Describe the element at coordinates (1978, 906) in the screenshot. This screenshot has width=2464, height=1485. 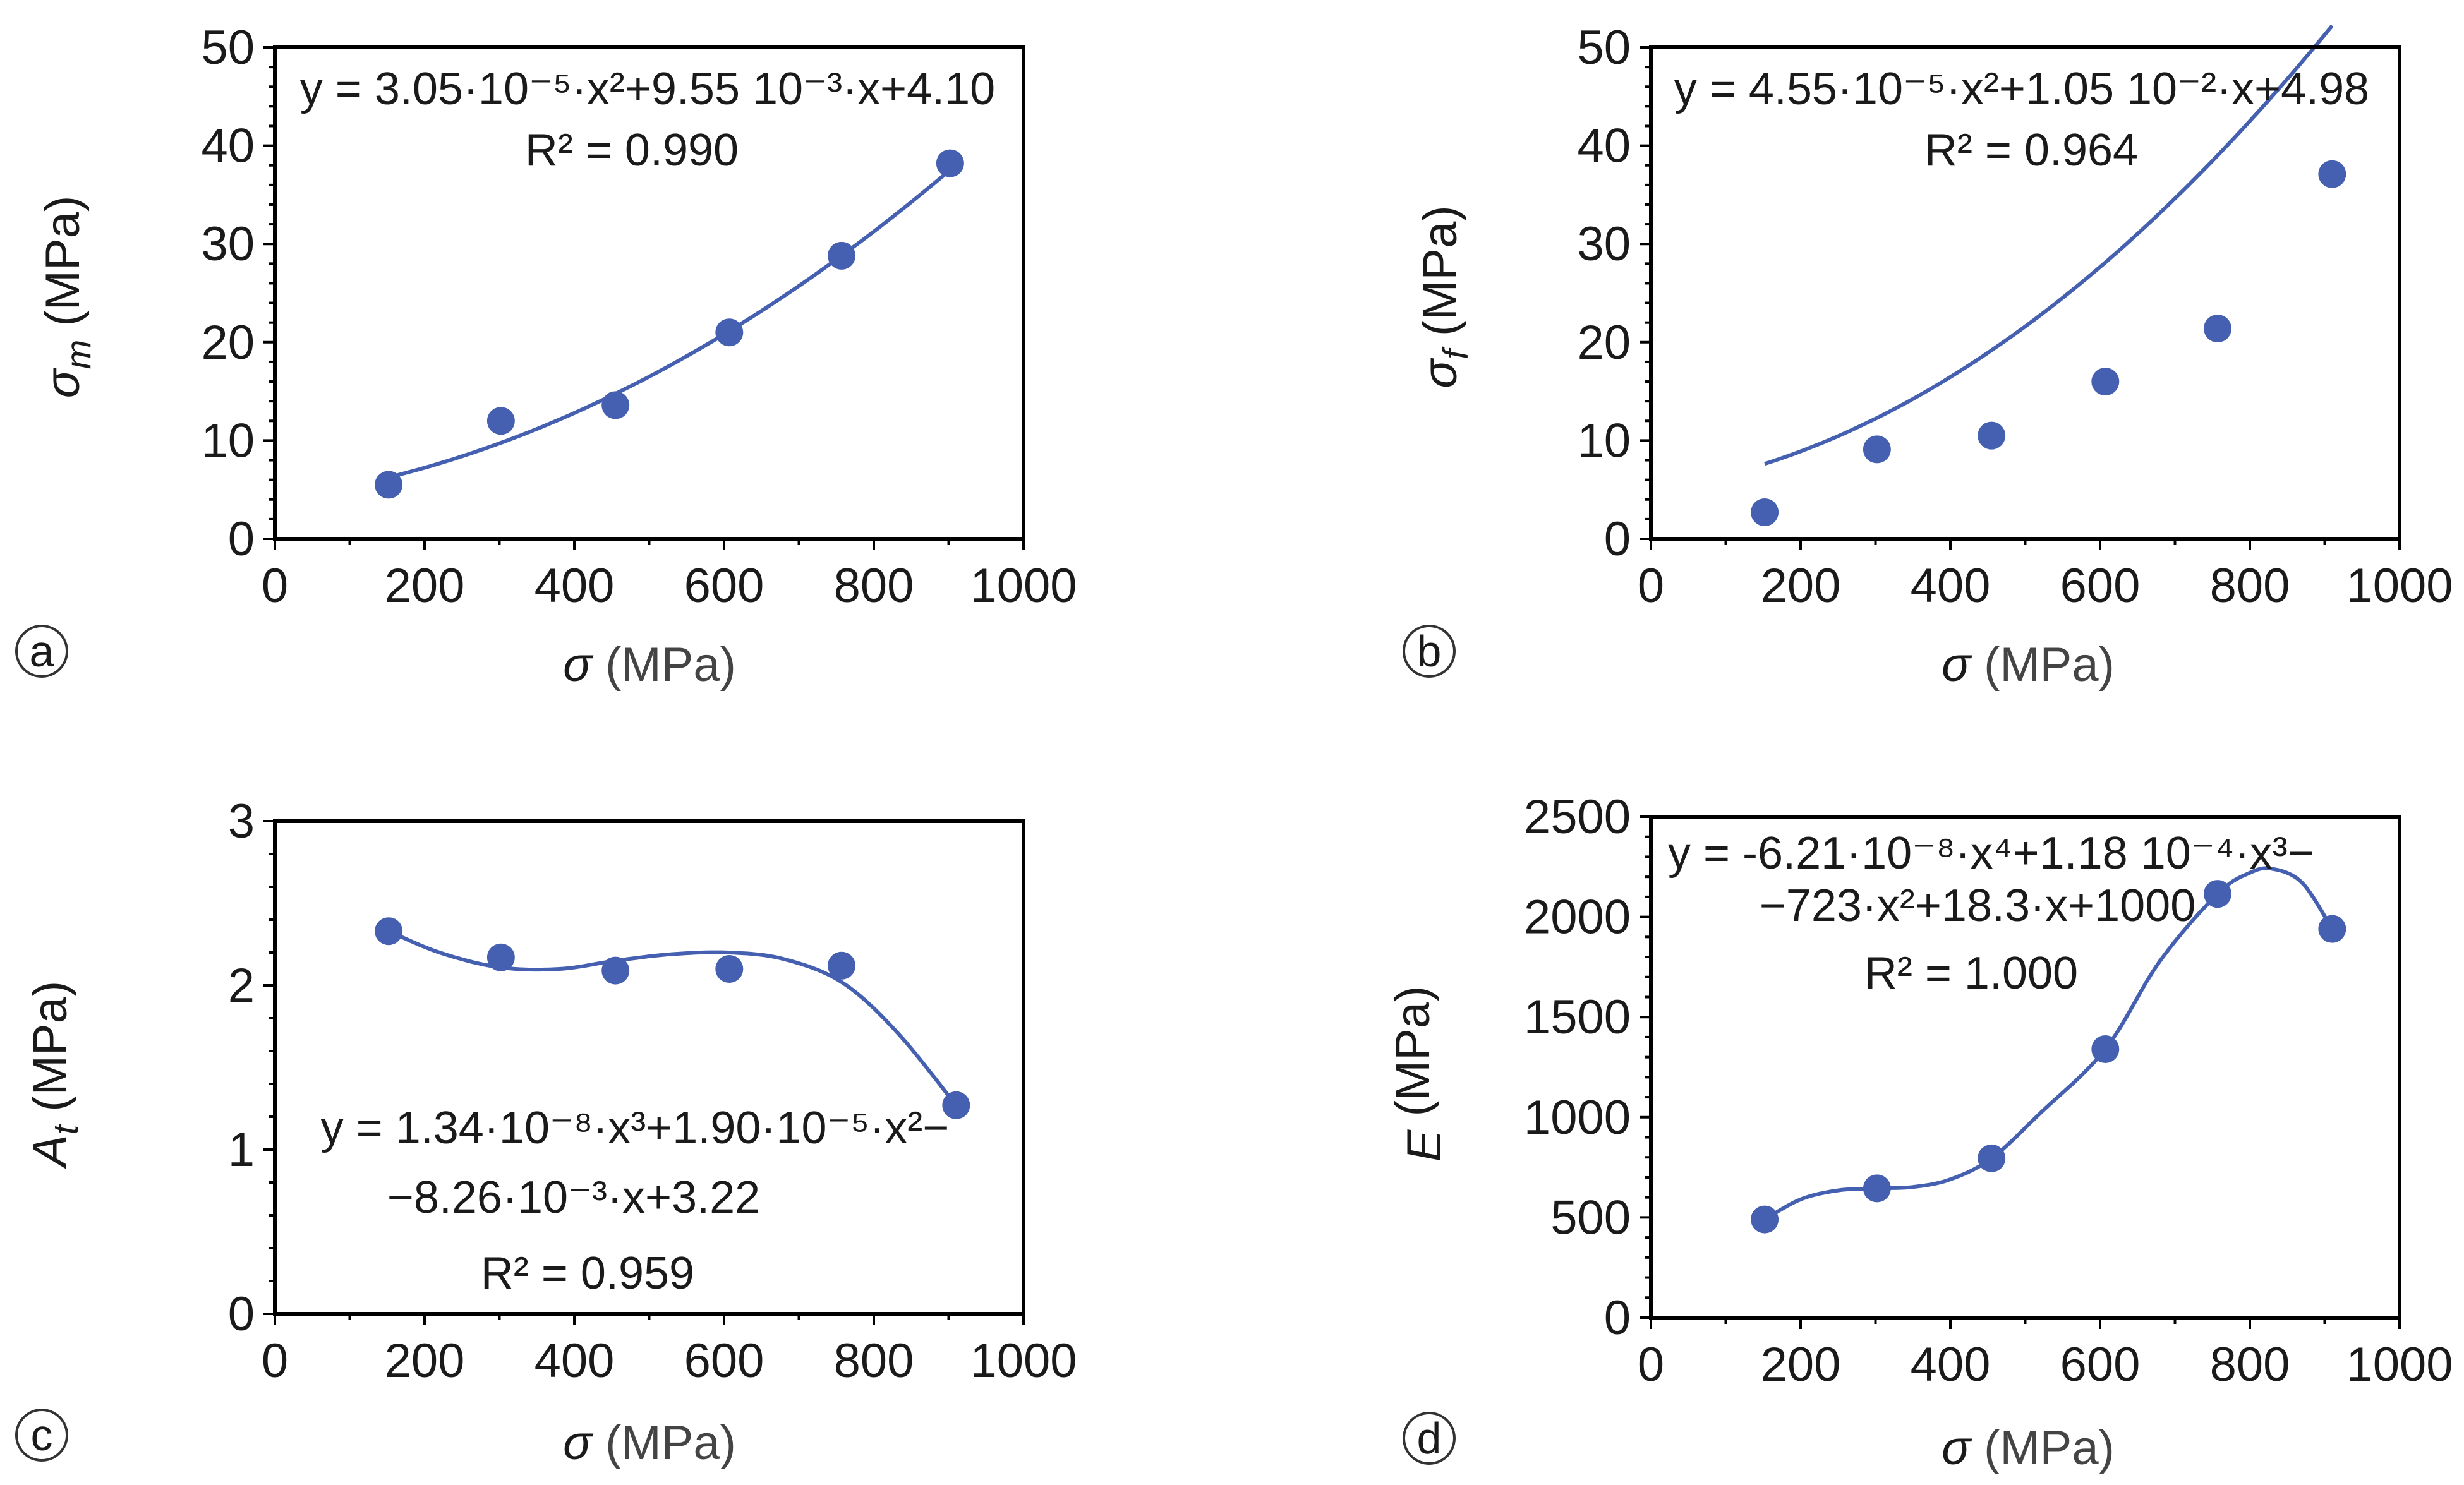
I see `panel-d-fit-equation-line2: −723·x²+18.3·x+1000` at that location.